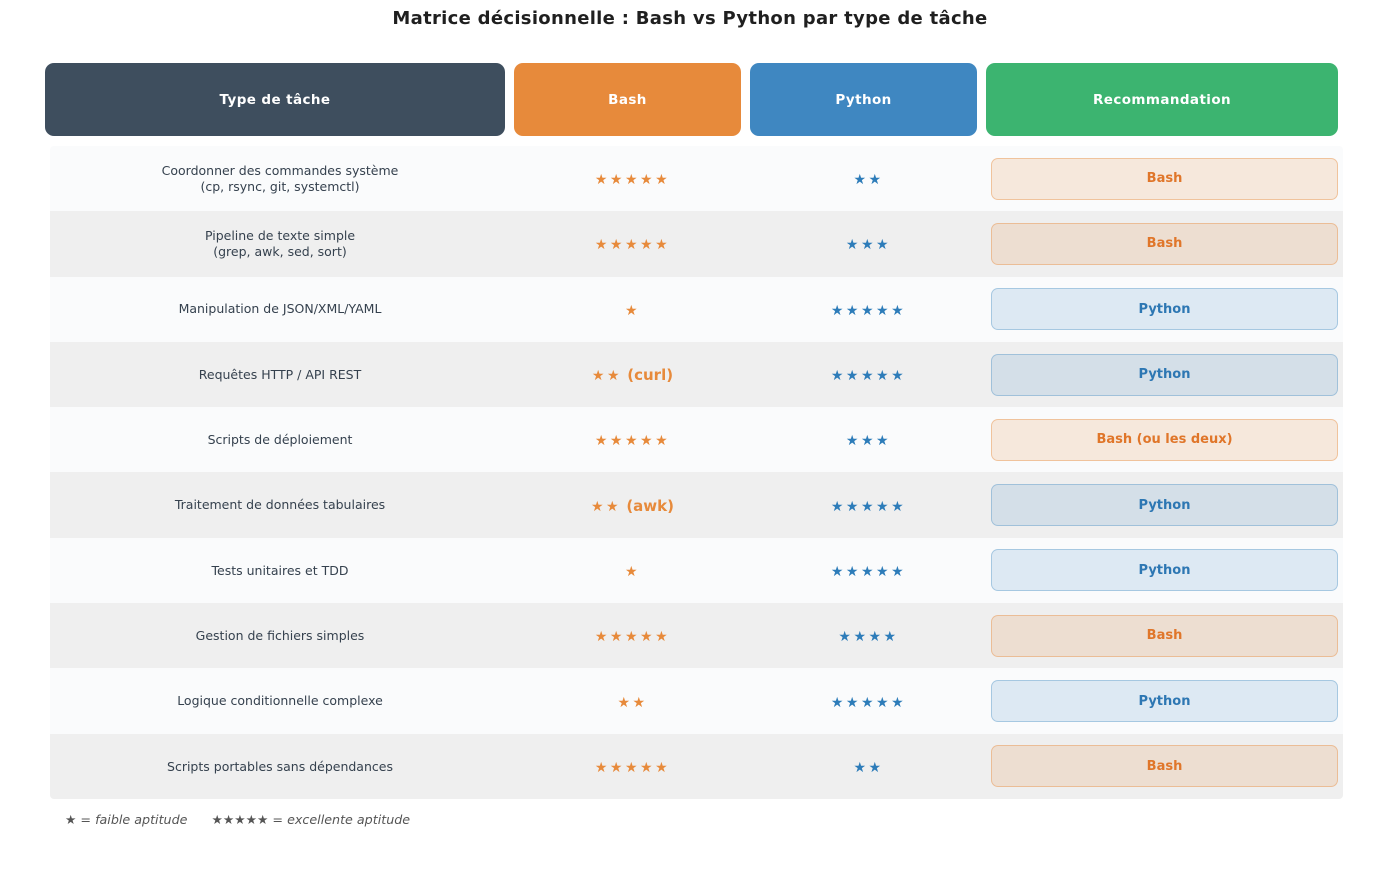  What do you see at coordinates (648, 375) in the screenshot?
I see `bash-tool-note: (curl)` at bounding box center [648, 375].